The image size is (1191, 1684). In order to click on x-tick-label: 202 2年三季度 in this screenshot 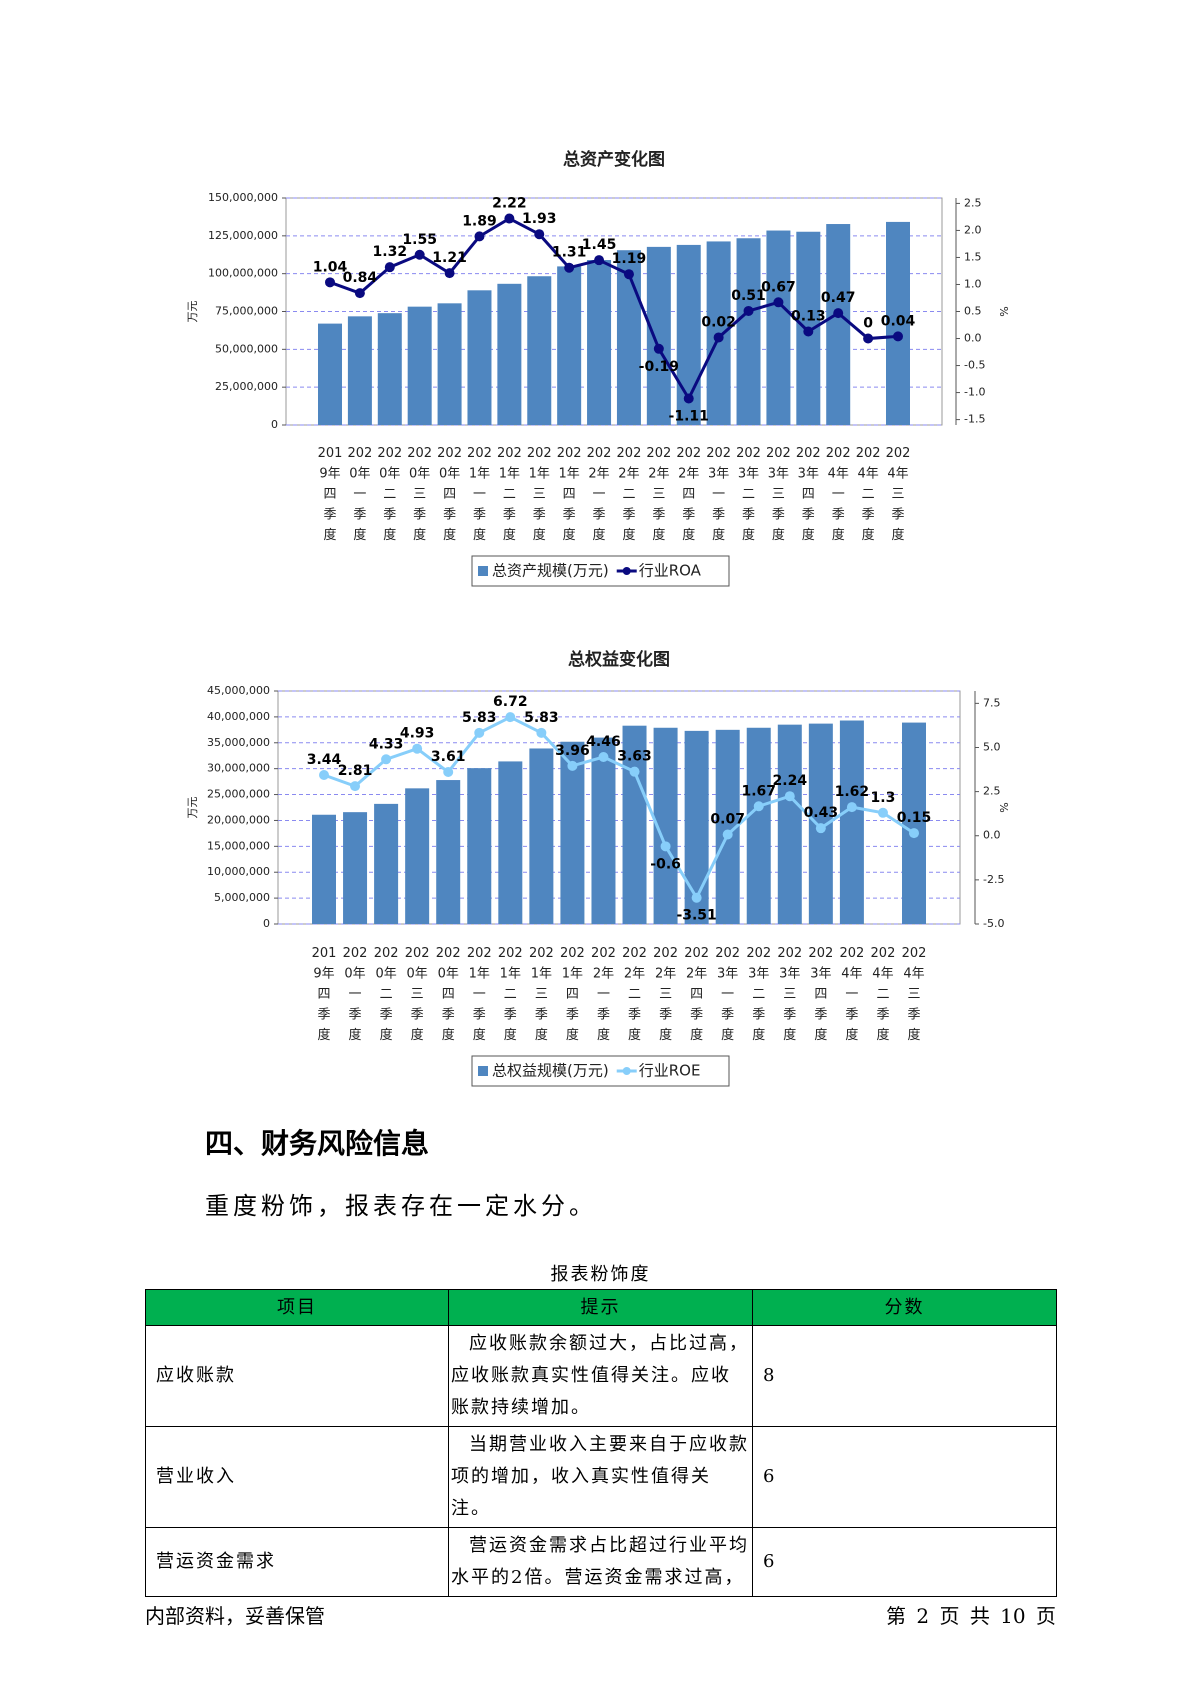, I will do `click(658, 494)`.